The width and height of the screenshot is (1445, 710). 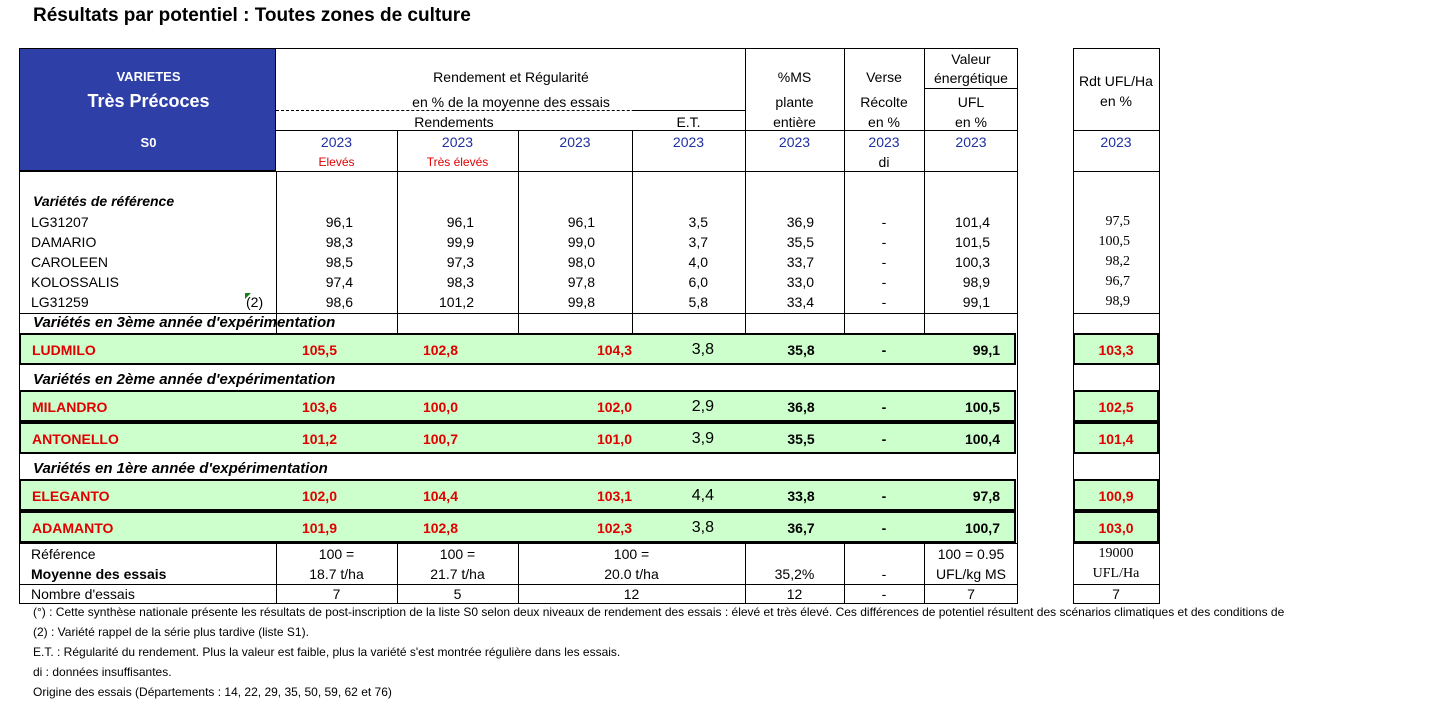 What do you see at coordinates (794, 574) in the screenshot?
I see `ref-ms: 35,2%` at bounding box center [794, 574].